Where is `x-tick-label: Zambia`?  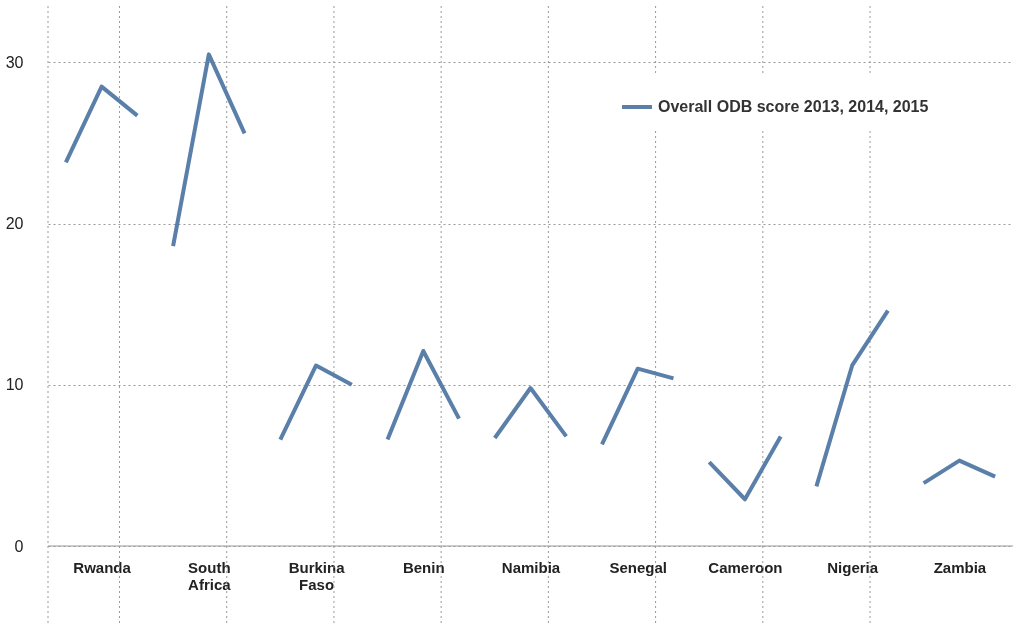
x-tick-label: Zambia is located at coordinates (960, 567).